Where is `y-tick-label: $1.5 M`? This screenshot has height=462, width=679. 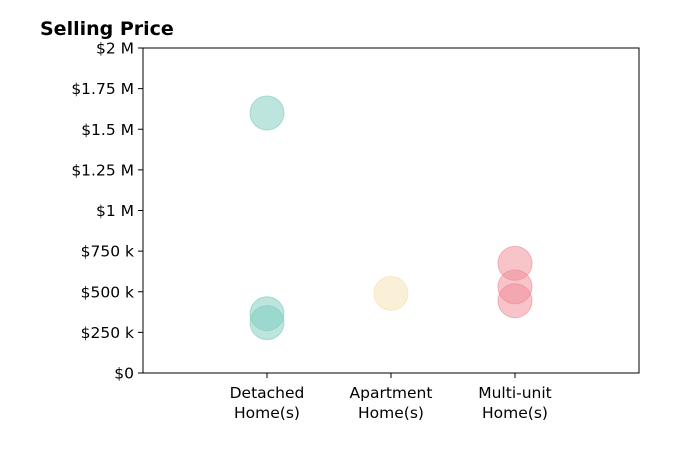
y-tick-label: $1.5 M is located at coordinates (107, 130).